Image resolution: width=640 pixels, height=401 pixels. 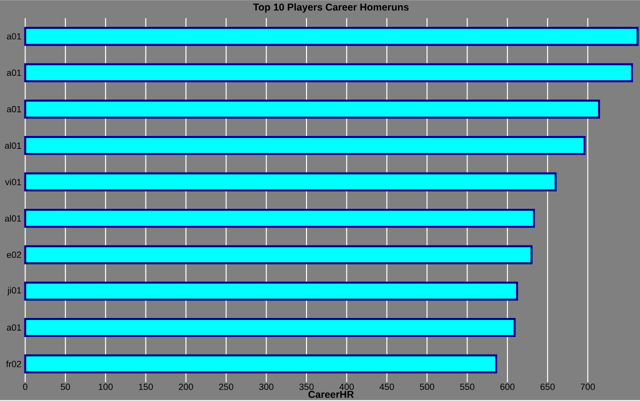 What do you see at coordinates (306, 387) in the screenshot?
I see `x-tick-label: 350` at bounding box center [306, 387].